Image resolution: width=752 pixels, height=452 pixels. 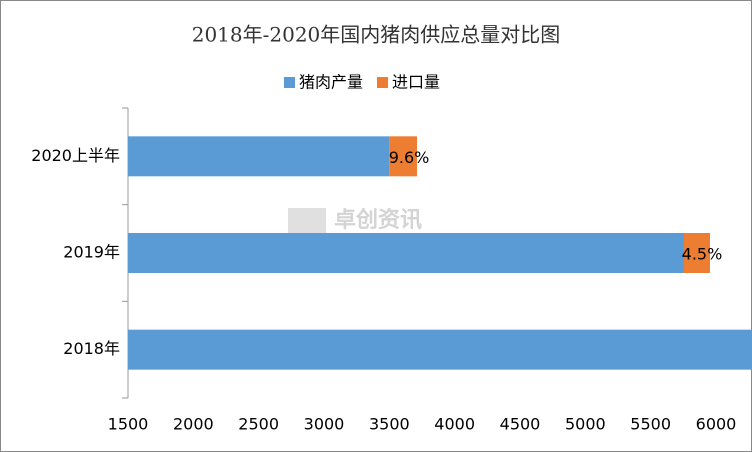 What do you see at coordinates (193, 424) in the screenshot?
I see `x-tick-label: 2000` at bounding box center [193, 424].